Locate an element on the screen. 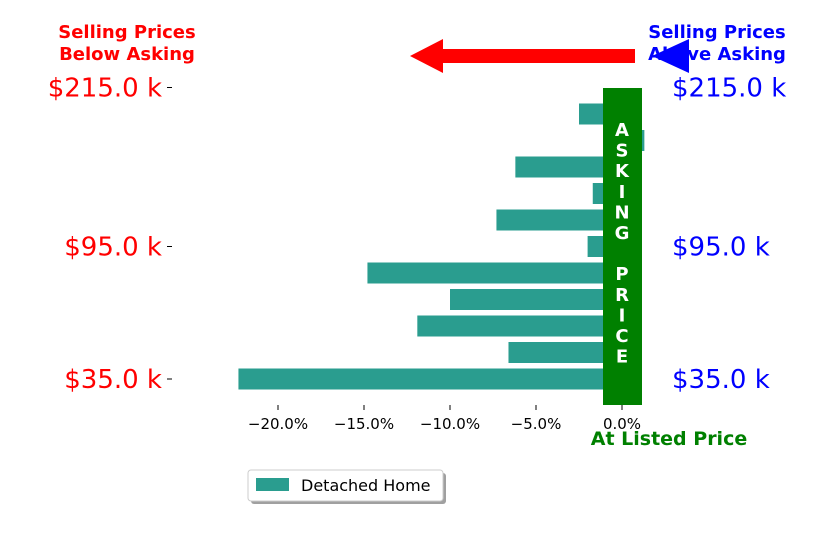 The image size is (834, 541). asking-price-letter: A is located at coordinates (622, 130).